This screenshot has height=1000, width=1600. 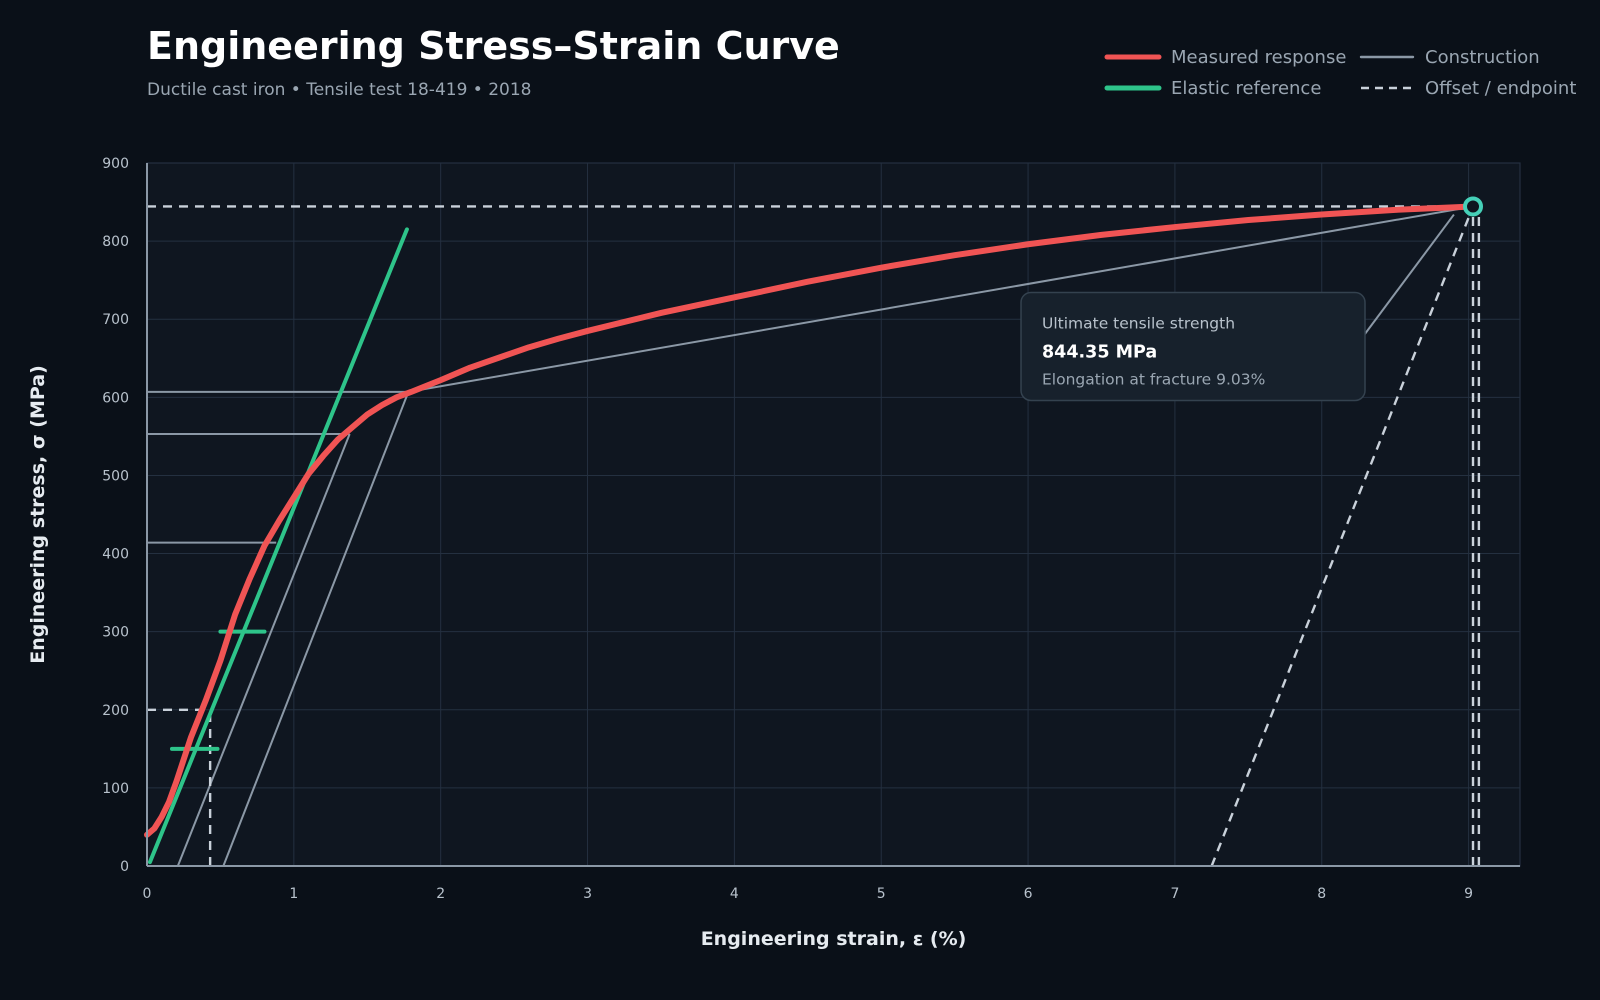 I want to click on y-tick-label: 100, so click(x=115, y=789).